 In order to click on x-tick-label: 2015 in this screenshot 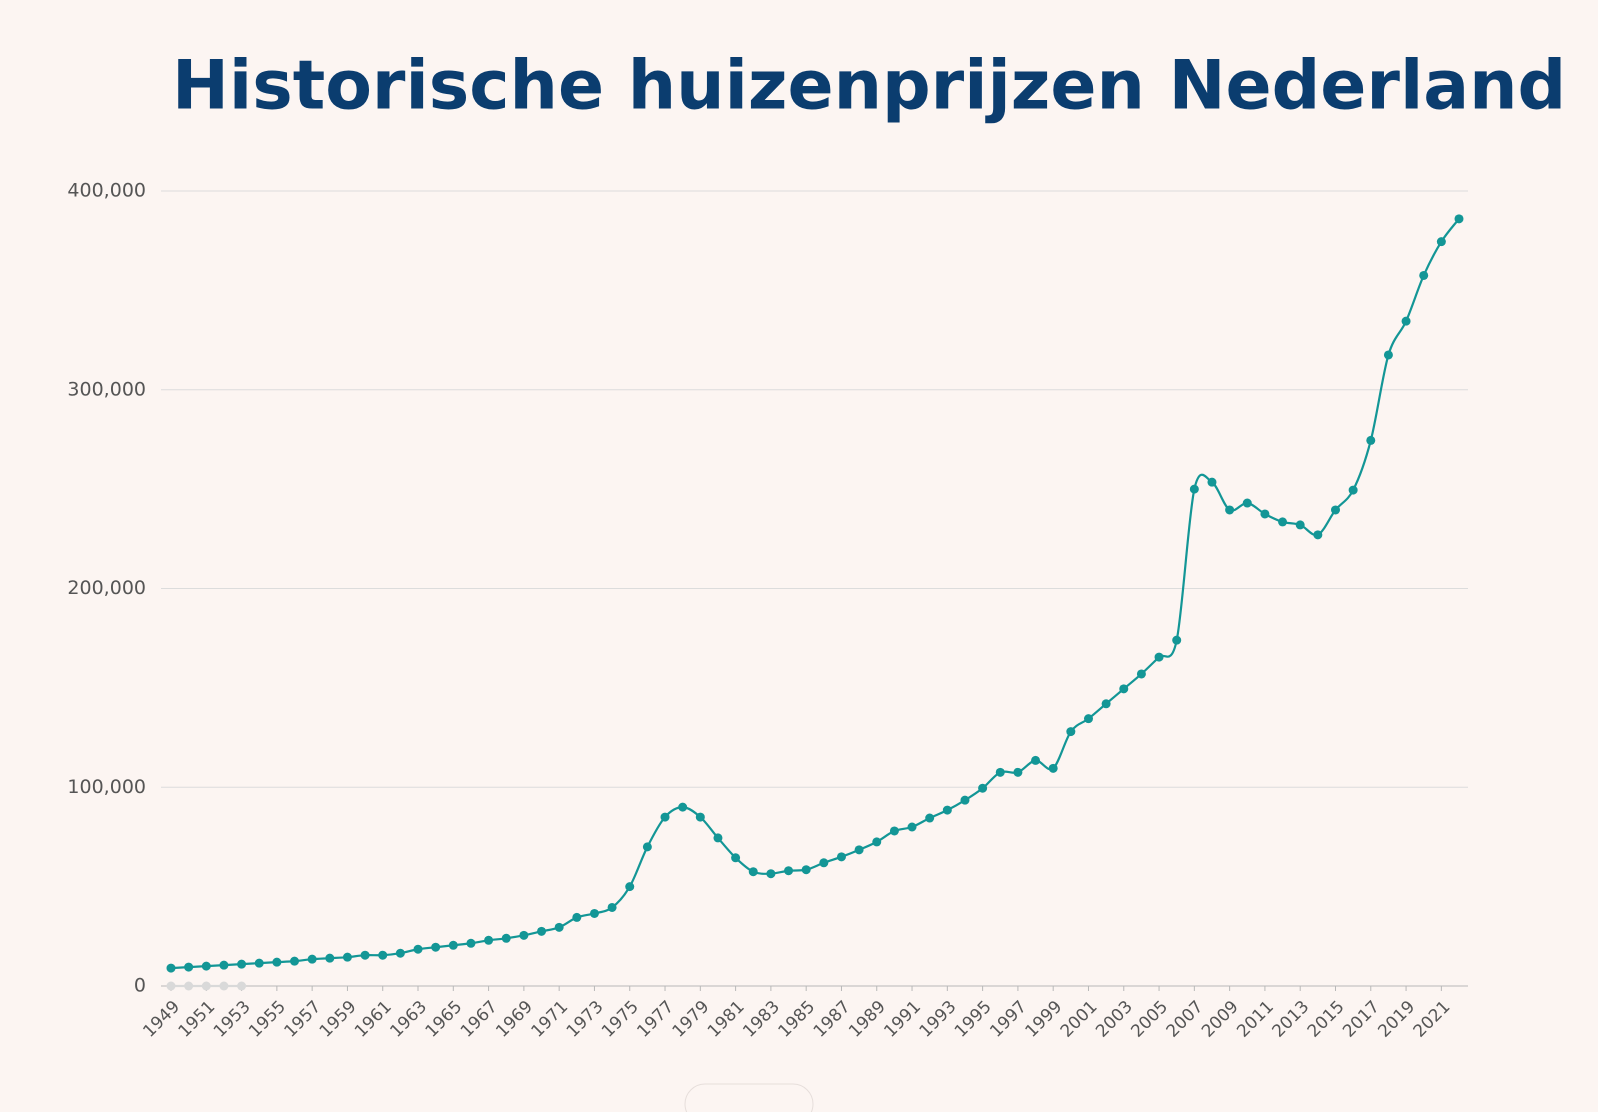, I will do `click(1326, 1019)`.